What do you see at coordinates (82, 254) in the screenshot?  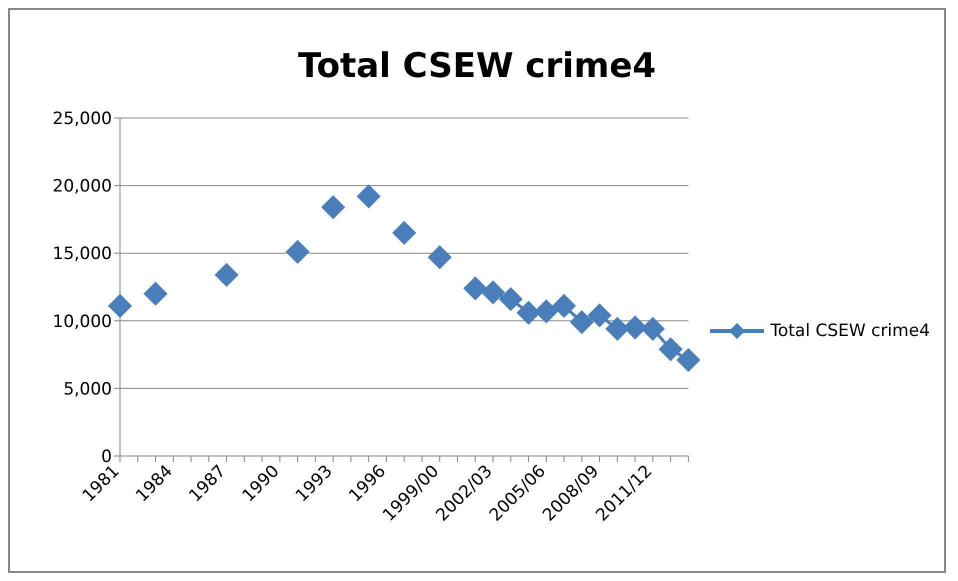 I see `y-tick-label: 15,000` at bounding box center [82, 254].